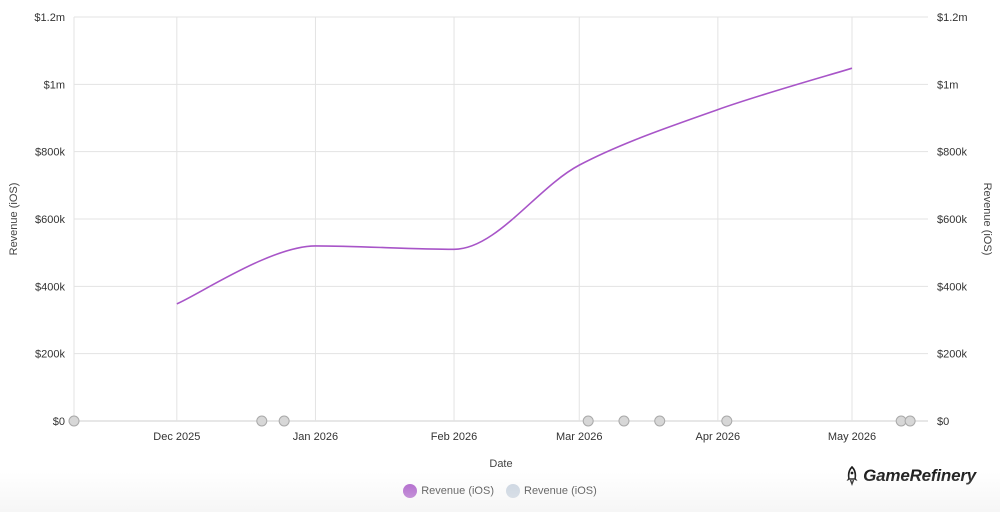  I want to click on x-tick-label: Jan 2026, so click(315, 437).